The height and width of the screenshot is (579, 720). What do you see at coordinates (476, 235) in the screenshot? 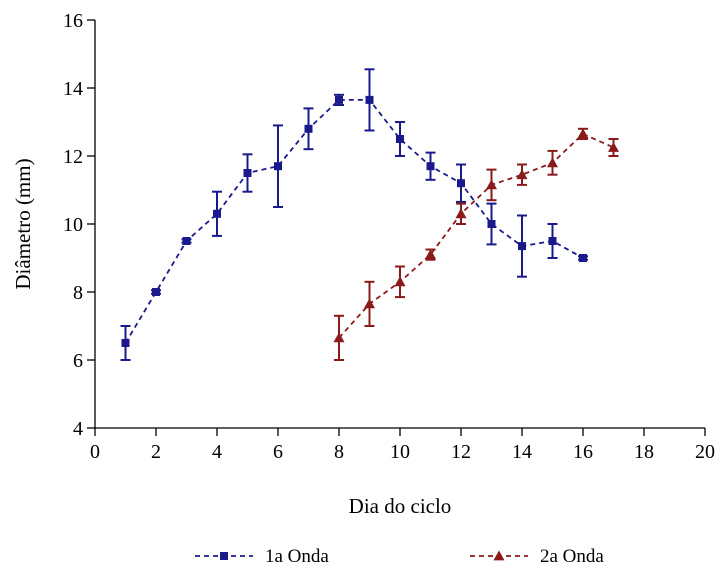
I see `series-line` at bounding box center [476, 235].